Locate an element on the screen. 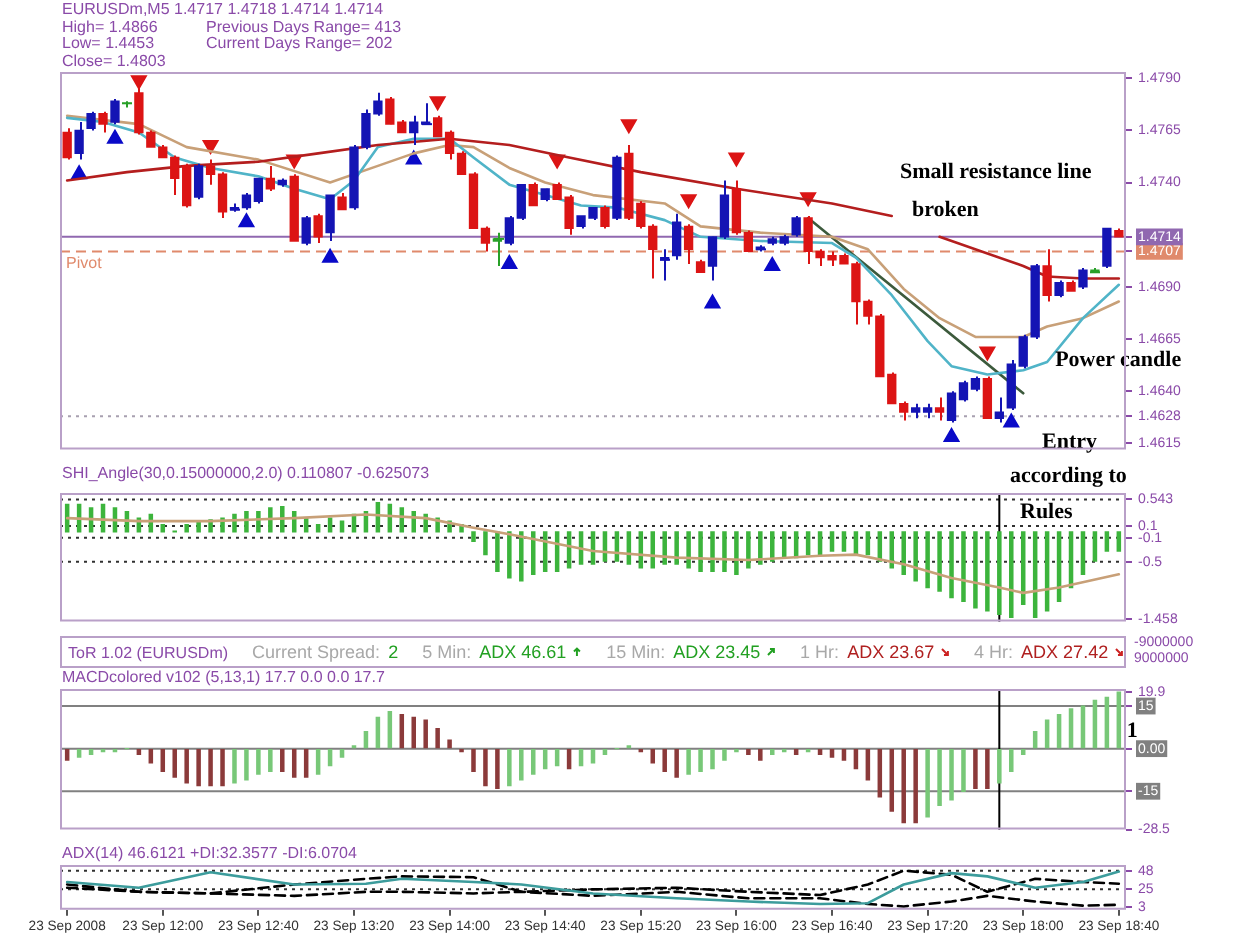 This screenshot has width=1250, height=938. text: ADX 23.45 is located at coordinates (717, 652).